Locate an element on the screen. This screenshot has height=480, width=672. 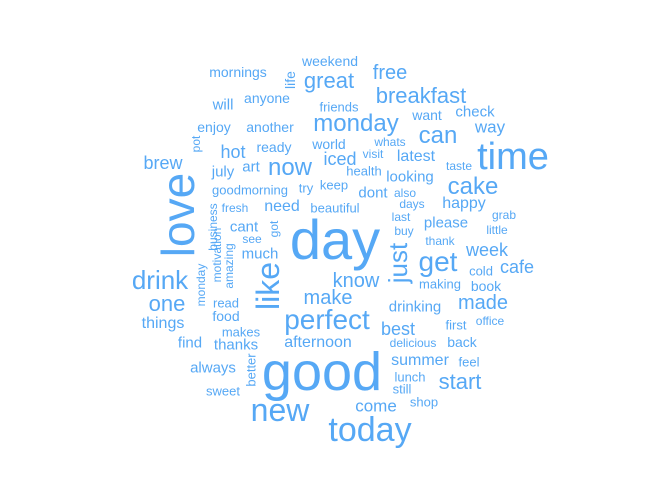
cloud-word: grab is located at coordinates (504, 215).